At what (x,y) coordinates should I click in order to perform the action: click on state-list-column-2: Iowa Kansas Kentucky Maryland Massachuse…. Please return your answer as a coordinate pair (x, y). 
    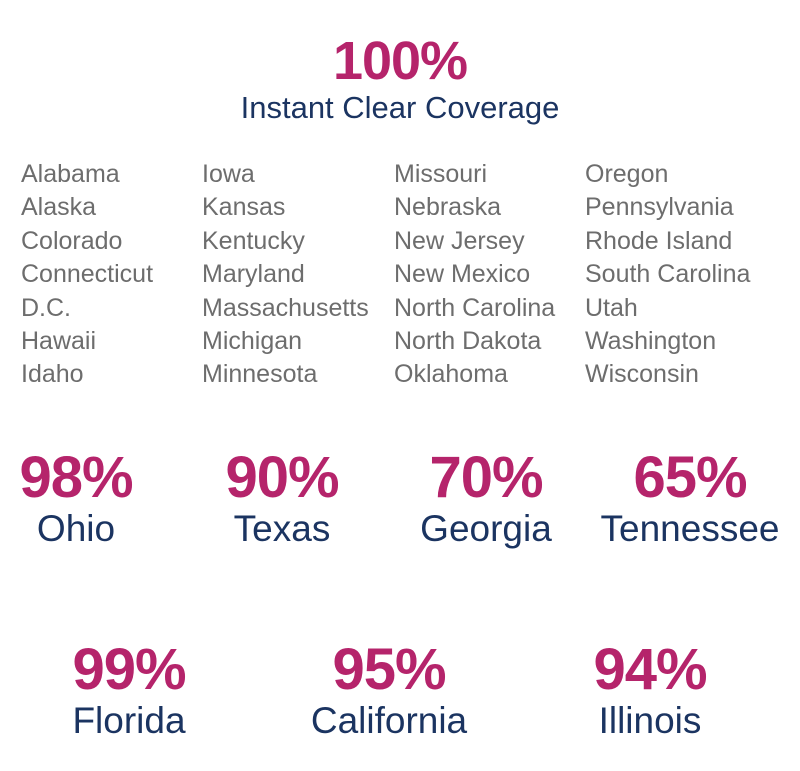
    Looking at the image, I should click on (285, 275).